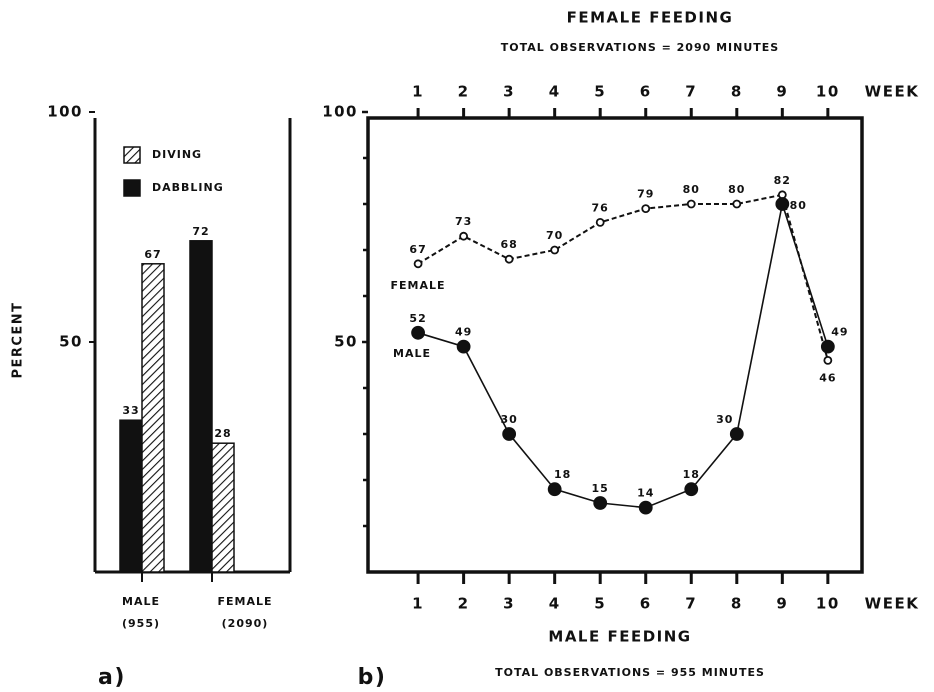 Image resolution: width=934 pixels, height=692 pixels. I want to click on chart-title: FEMALE FEEDING, so click(650, 18).